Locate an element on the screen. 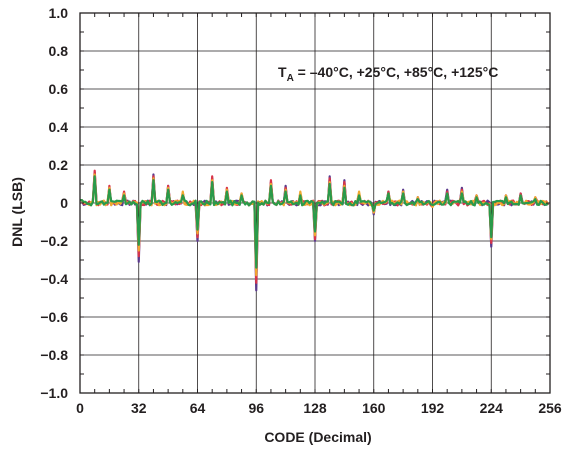 The height and width of the screenshot is (451, 584). x-tick-label: 128 is located at coordinates (315, 408).